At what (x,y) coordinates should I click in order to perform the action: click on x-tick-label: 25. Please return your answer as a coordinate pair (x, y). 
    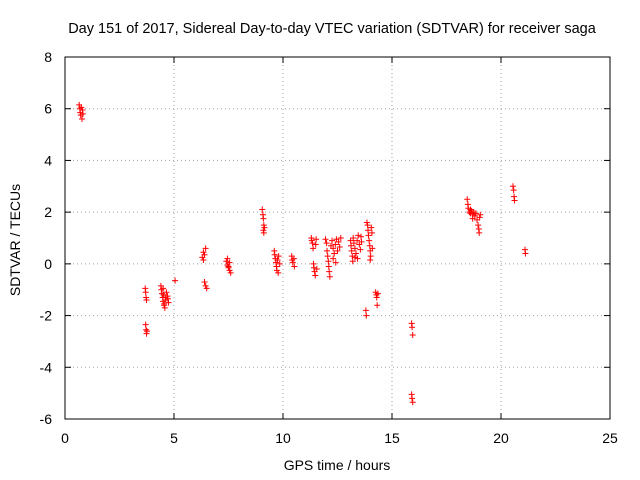
    Looking at the image, I should click on (610, 438).